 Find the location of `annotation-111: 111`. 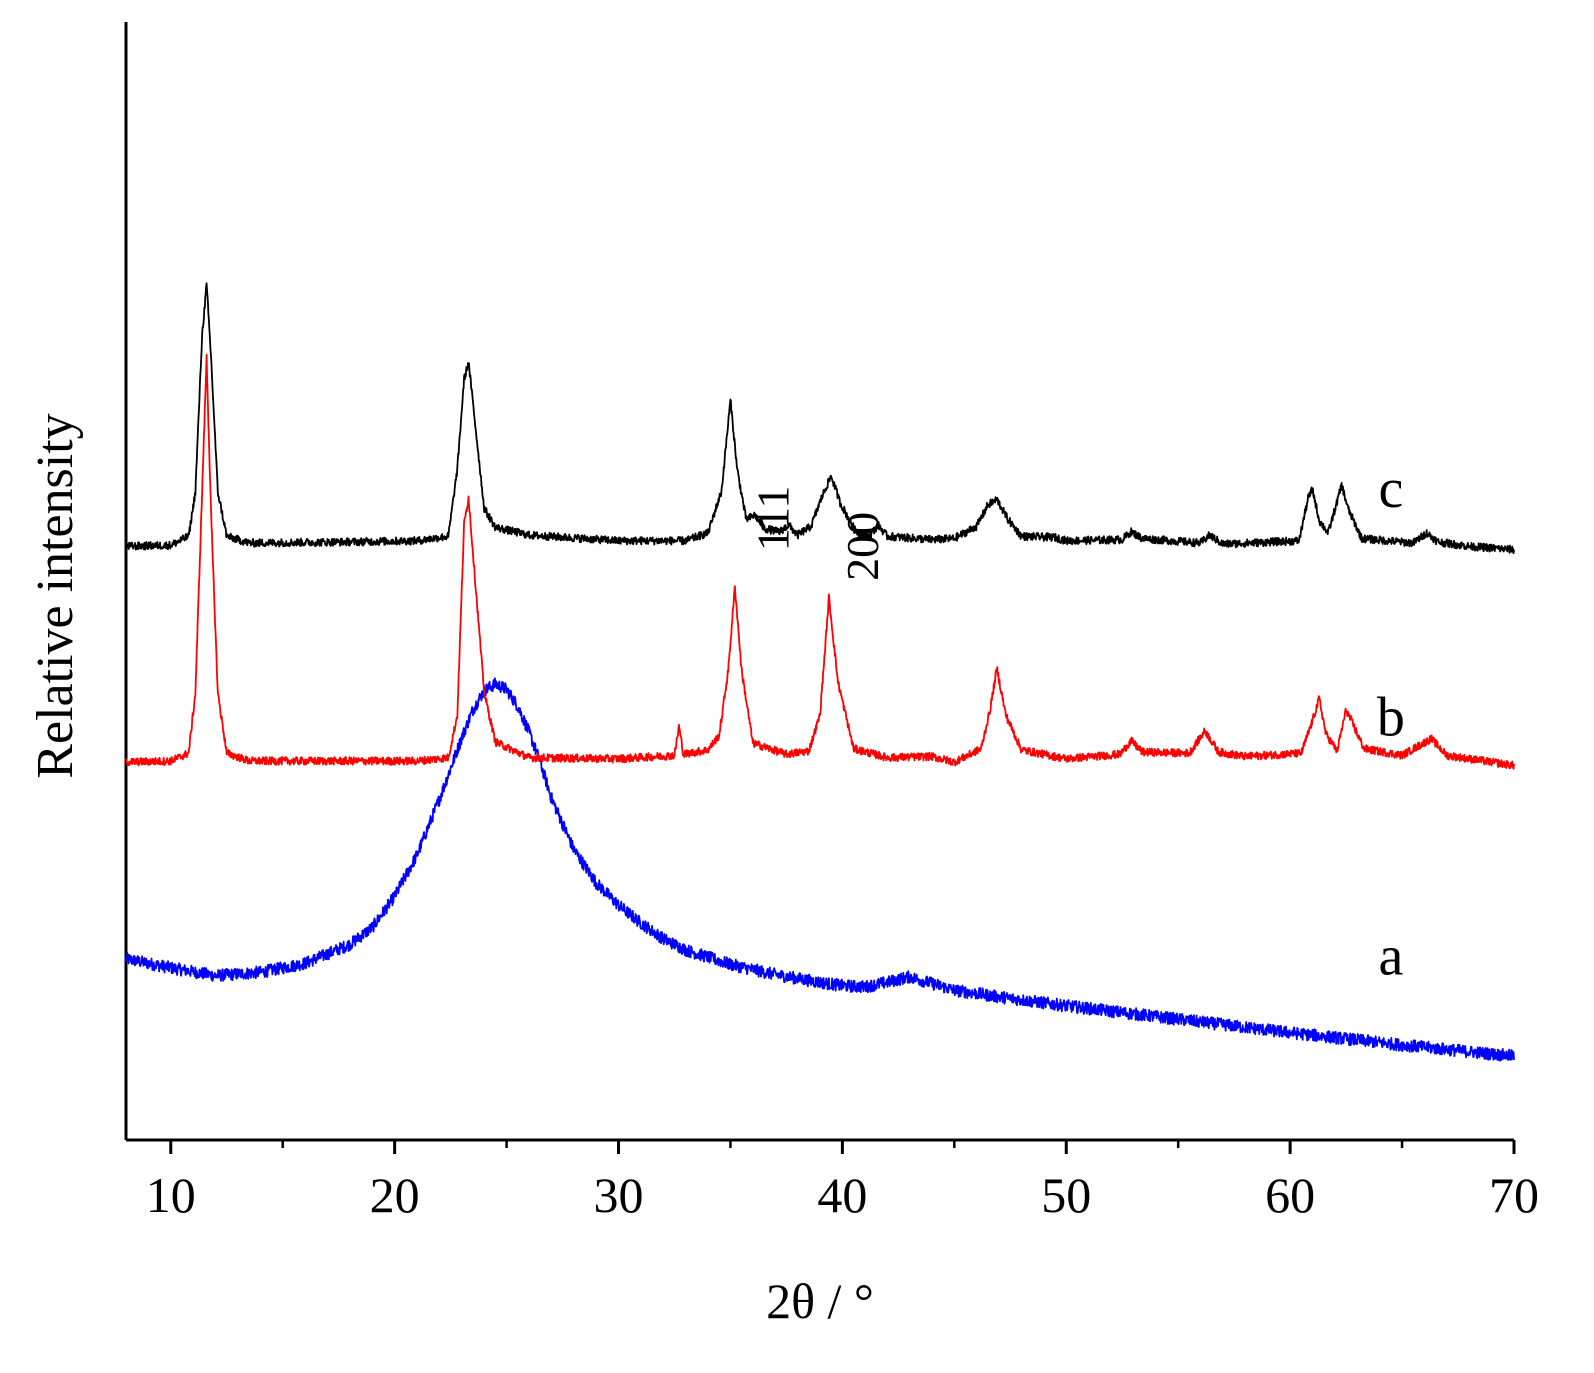

annotation-111: 111 is located at coordinates (773, 519).